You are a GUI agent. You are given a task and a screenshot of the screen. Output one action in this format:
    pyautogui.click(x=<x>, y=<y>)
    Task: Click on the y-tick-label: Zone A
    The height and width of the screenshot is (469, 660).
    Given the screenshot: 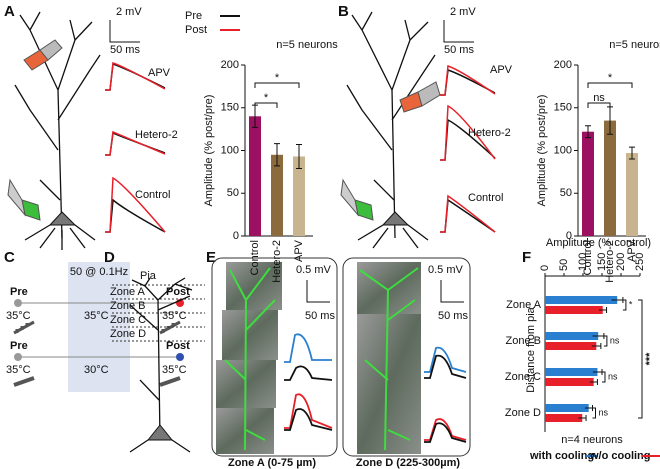 What is the action you would take?
    pyautogui.click(x=524, y=305)
    